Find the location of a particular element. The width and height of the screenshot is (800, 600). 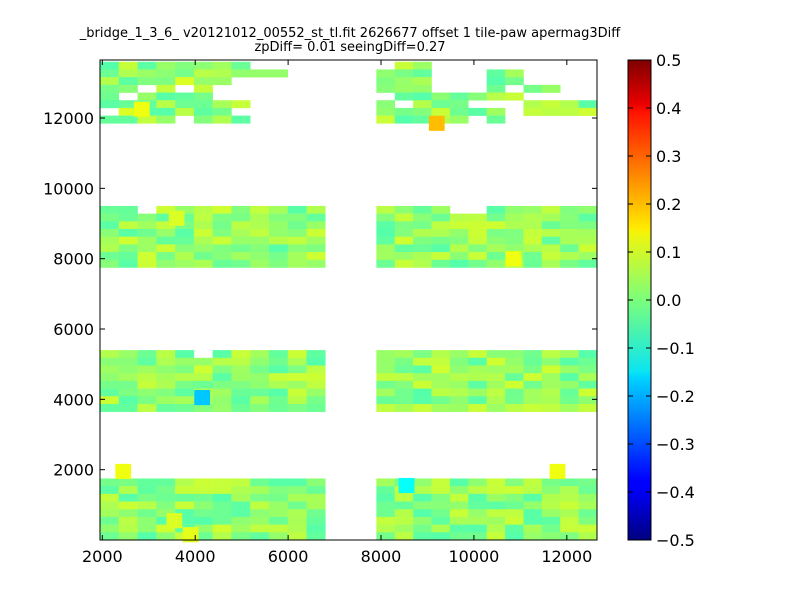

colorbar-tick-label: 0.1 is located at coordinates (668, 252).